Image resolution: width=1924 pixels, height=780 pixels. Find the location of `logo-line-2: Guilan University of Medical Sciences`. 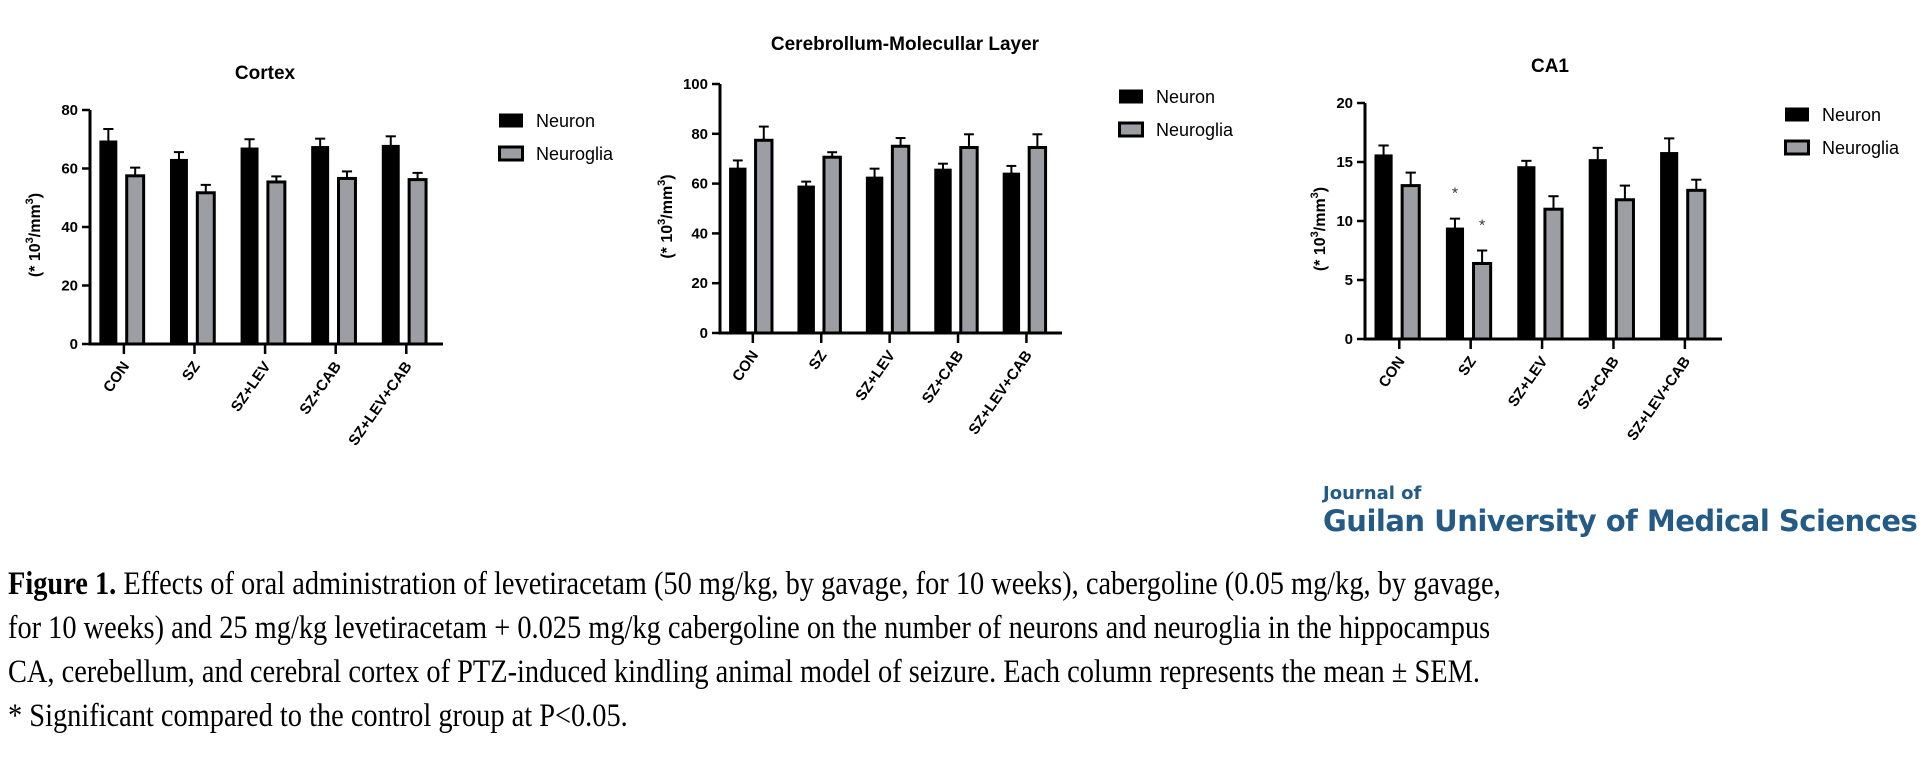

logo-line-2: Guilan University of Medical Sciences is located at coordinates (1620, 521).